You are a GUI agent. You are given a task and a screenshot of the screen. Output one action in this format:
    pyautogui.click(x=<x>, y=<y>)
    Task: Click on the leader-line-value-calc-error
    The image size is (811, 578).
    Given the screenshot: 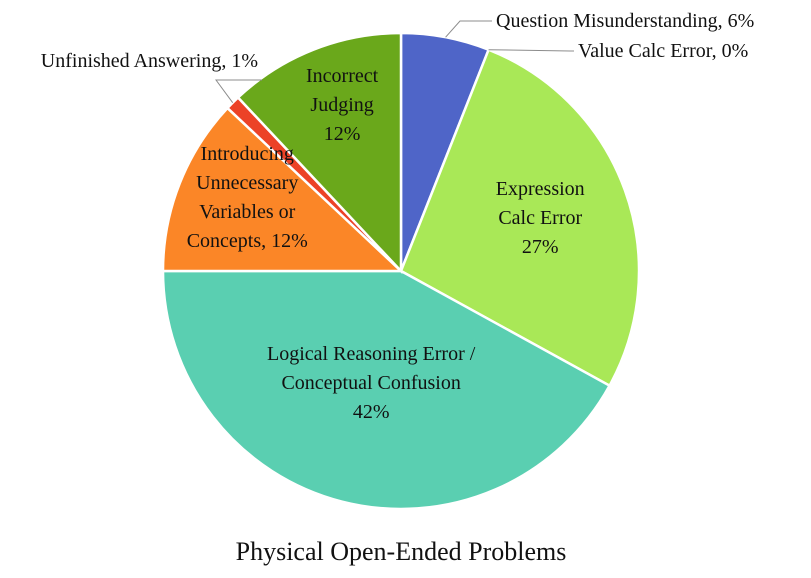 What is the action you would take?
    pyautogui.click(x=531, y=50)
    